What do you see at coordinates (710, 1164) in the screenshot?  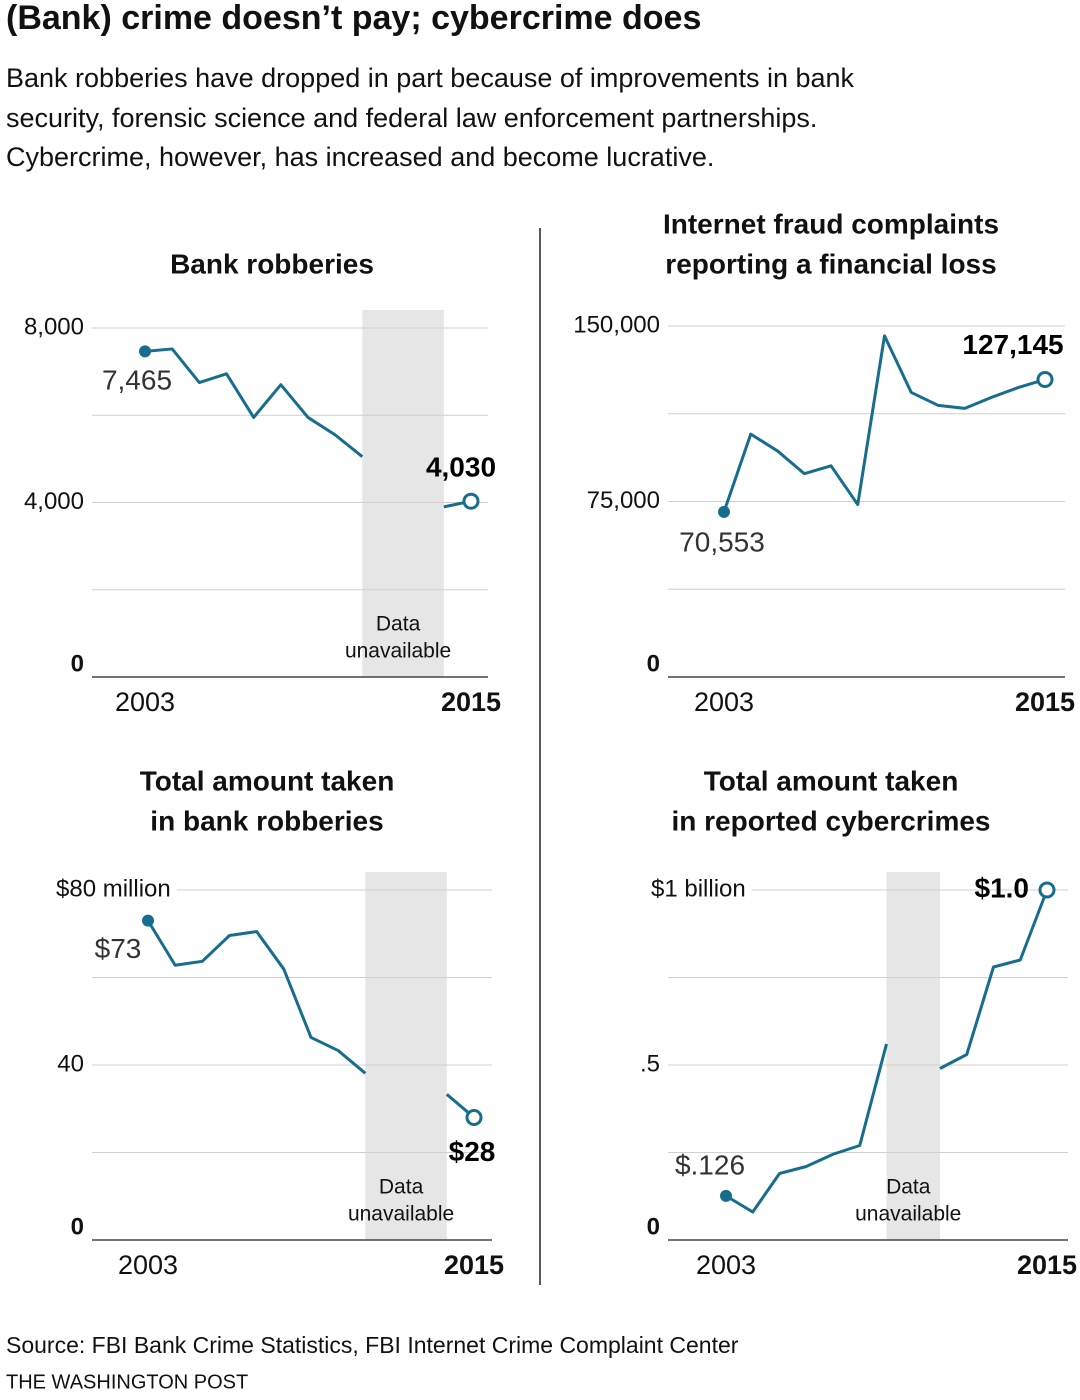 I see `value-label: $.126` at bounding box center [710, 1164].